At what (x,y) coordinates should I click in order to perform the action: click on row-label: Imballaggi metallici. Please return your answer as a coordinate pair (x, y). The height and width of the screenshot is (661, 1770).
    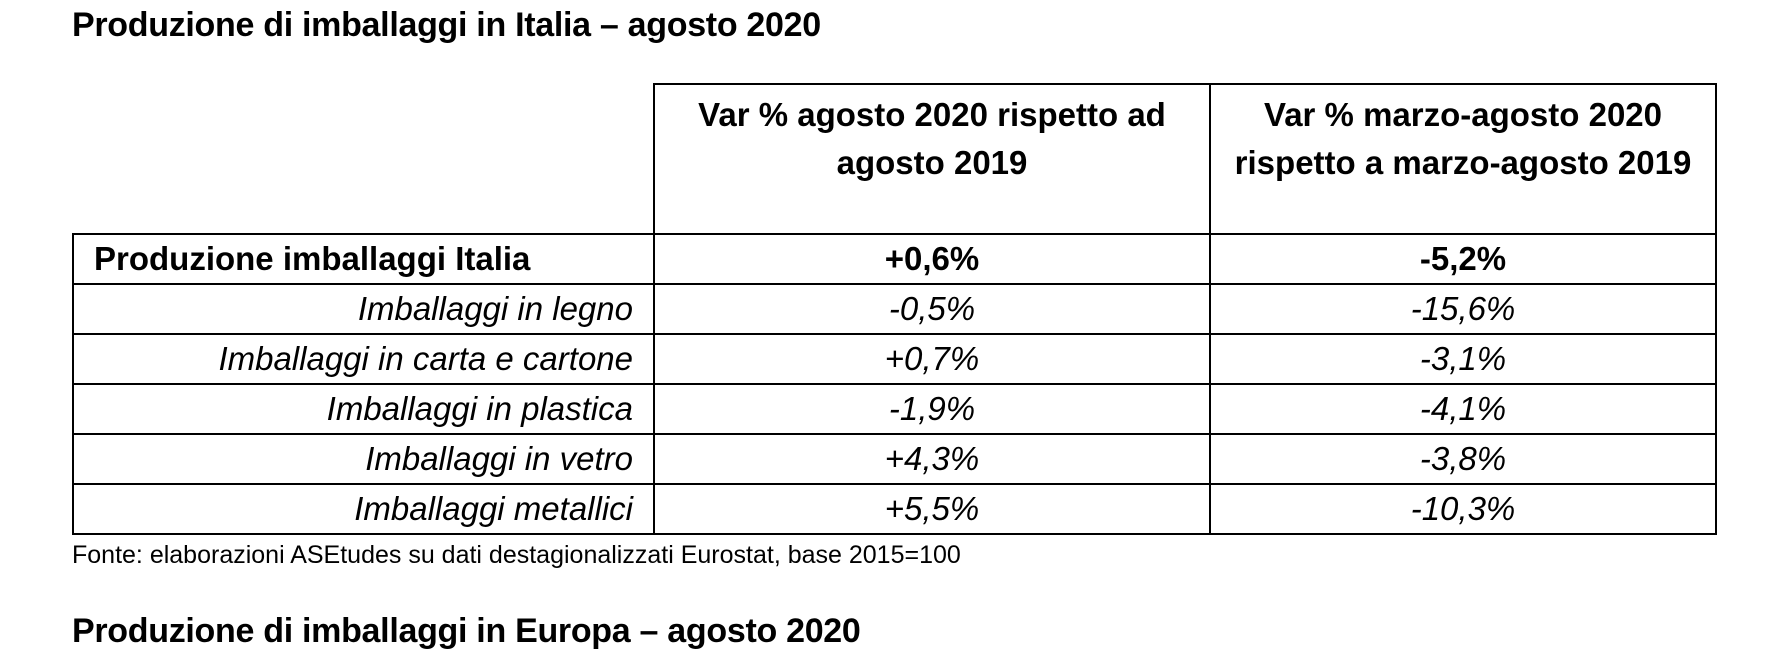
    Looking at the image, I should click on (363, 509).